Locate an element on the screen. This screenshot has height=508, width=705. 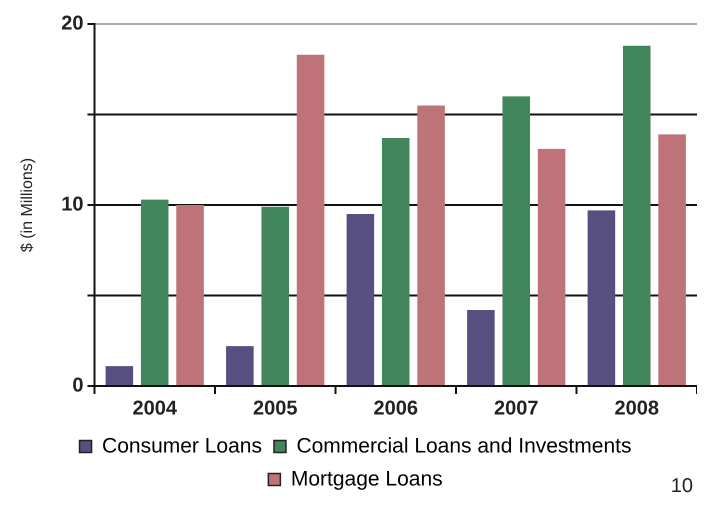
y-axis-title: $ (in Millions) is located at coordinates (27, 205).